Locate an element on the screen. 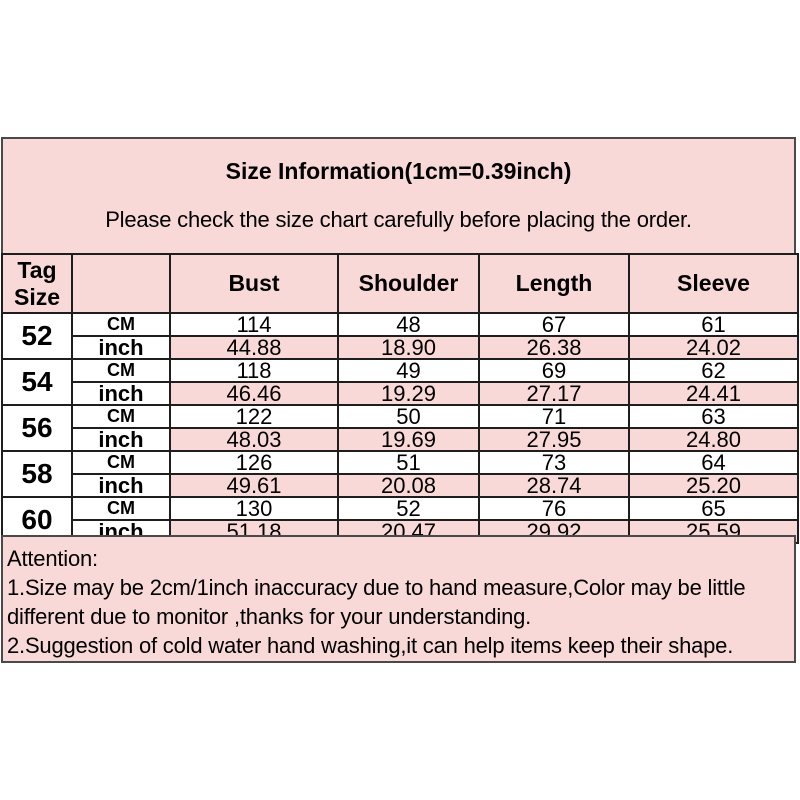  cell-58-cm-bust: 126 is located at coordinates (254, 462).